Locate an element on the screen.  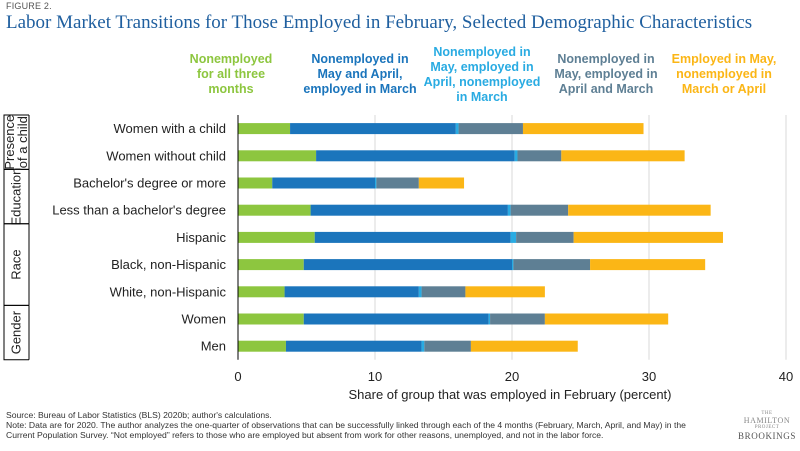
group-label: Presenceof a child is located at coordinates (16, 142).